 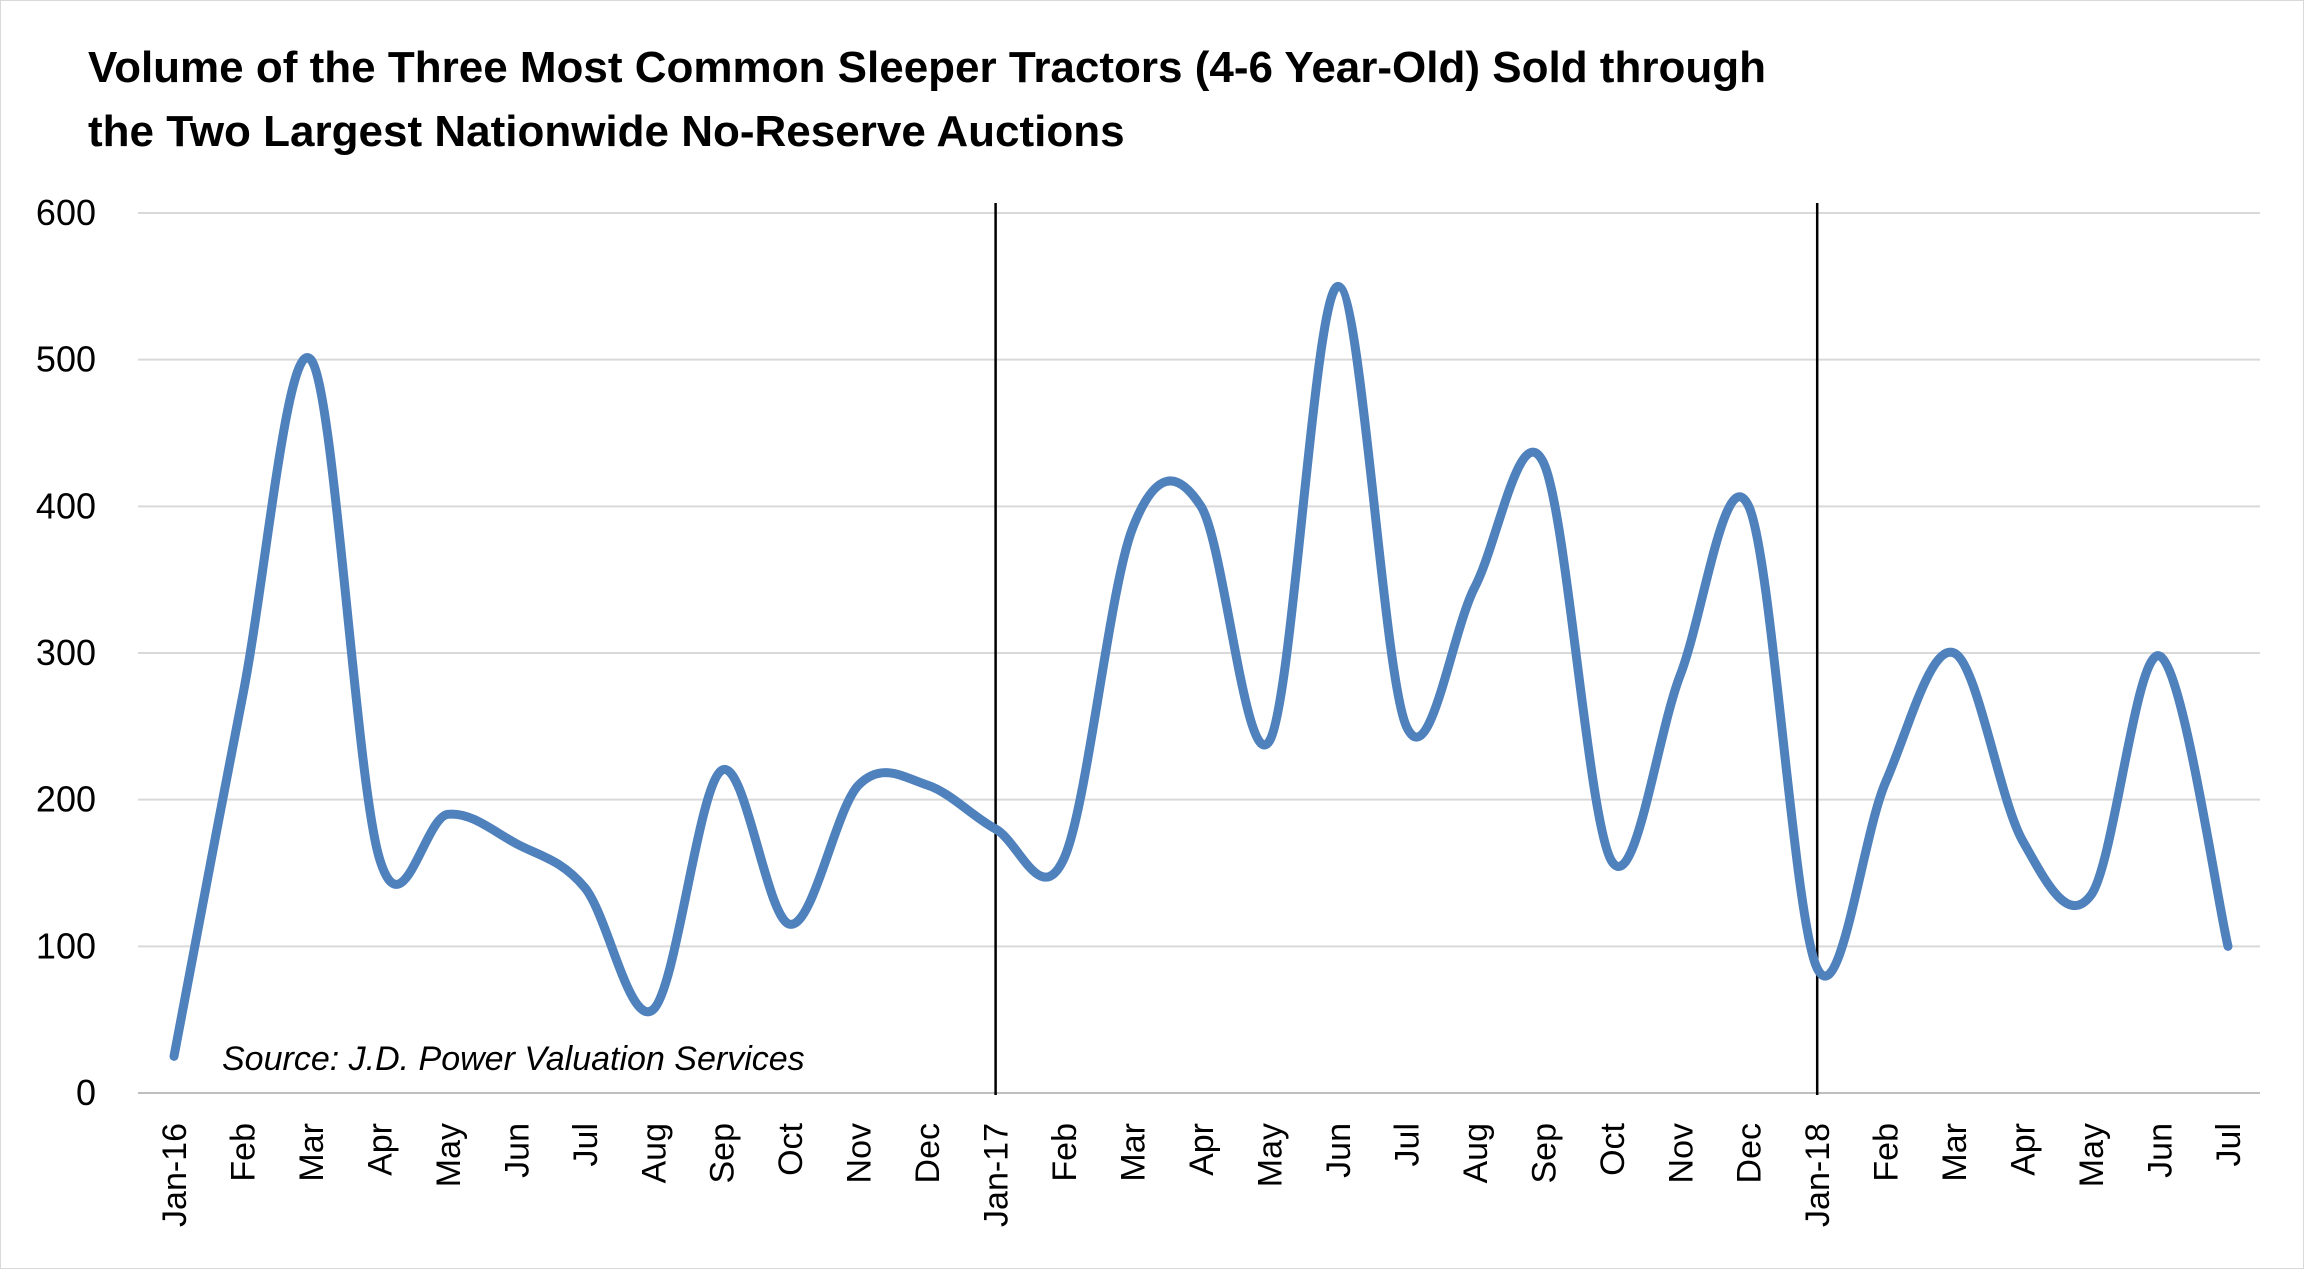 What do you see at coordinates (66, 212) in the screenshot?
I see `y-tick-label: 600` at bounding box center [66, 212].